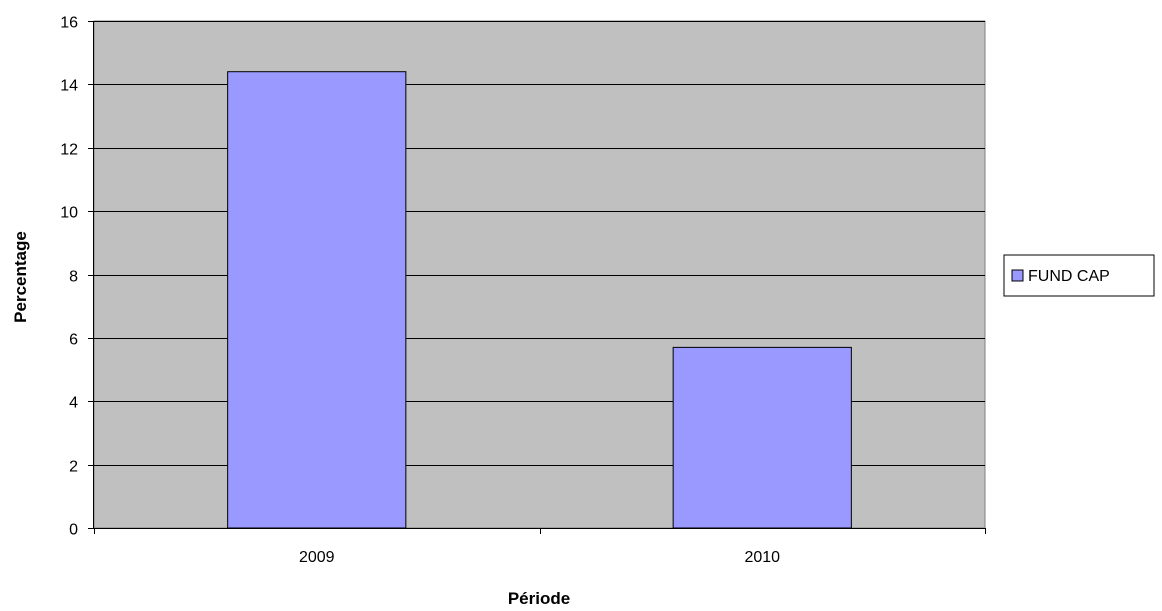  Describe the element at coordinates (73, 403) in the screenshot. I see `y-tick-label: 4` at that location.